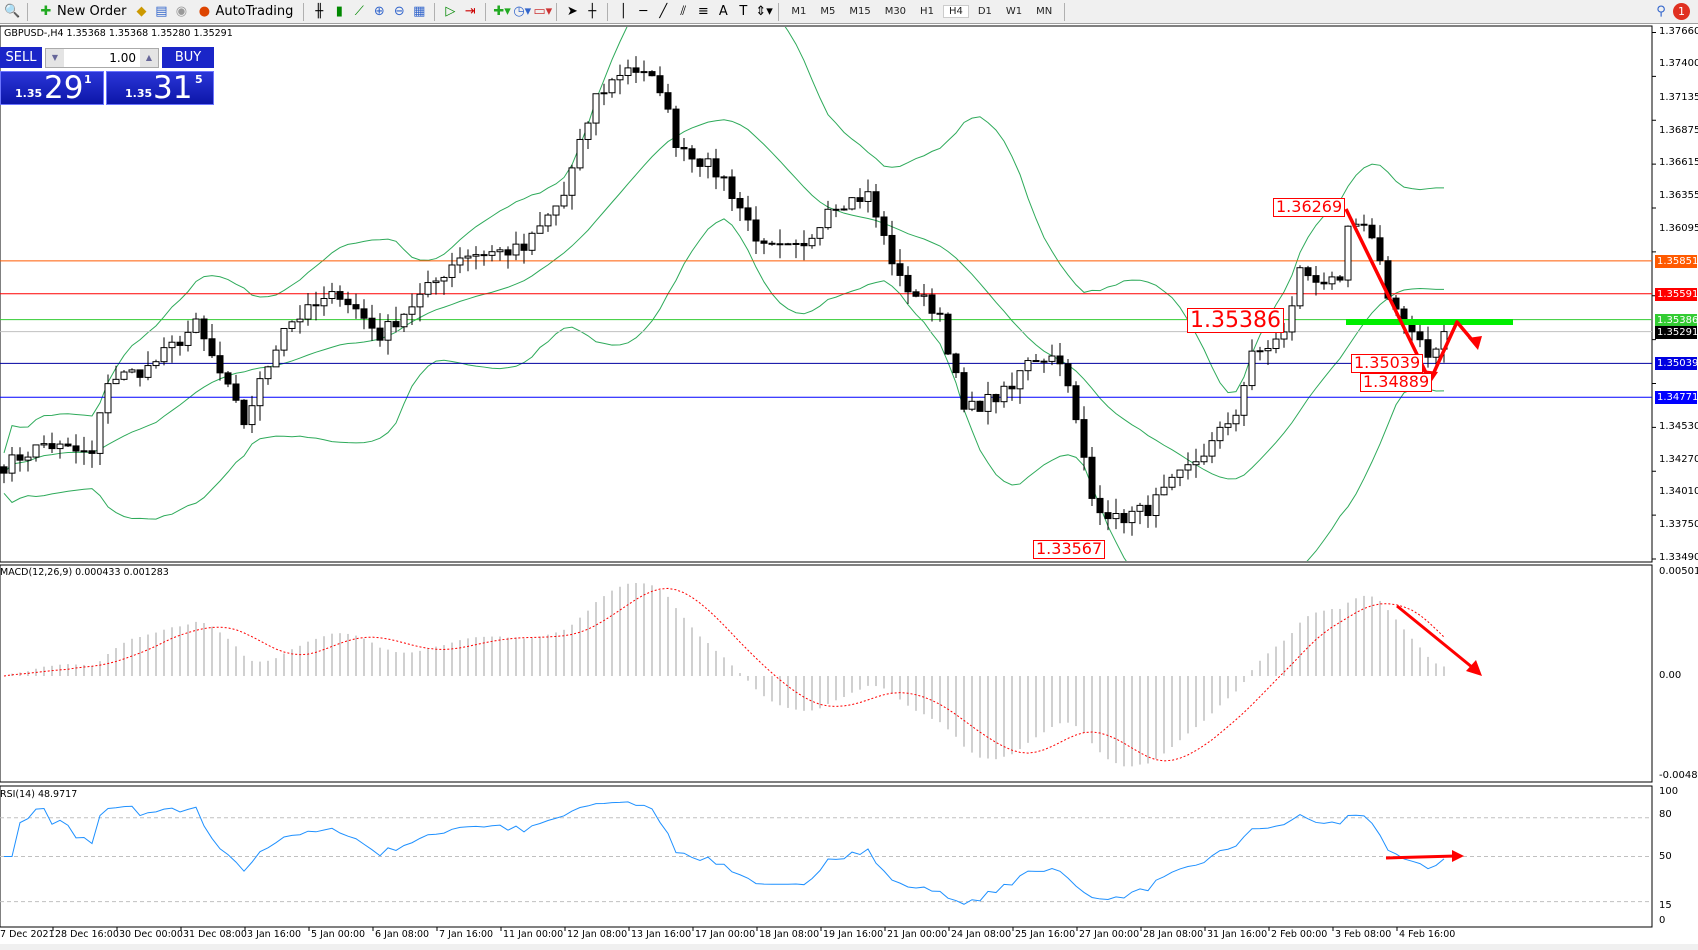 The width and height of the screenshot is (1698, 950). Describe the element at coordinates (244, 12) in the screenshot. I see `autotrading-button: ● AutoTrading` at that location.